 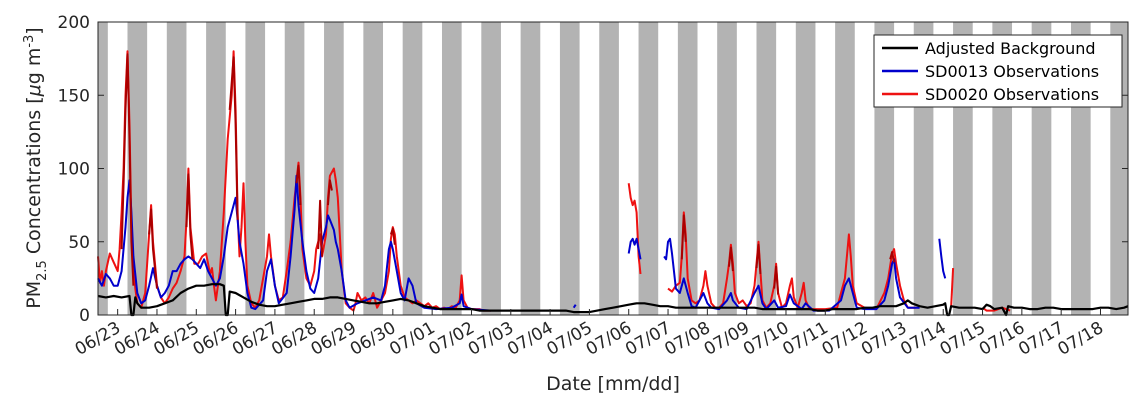 I want to click on y-axis-label-unit: g m, so click(x=34, y=66).